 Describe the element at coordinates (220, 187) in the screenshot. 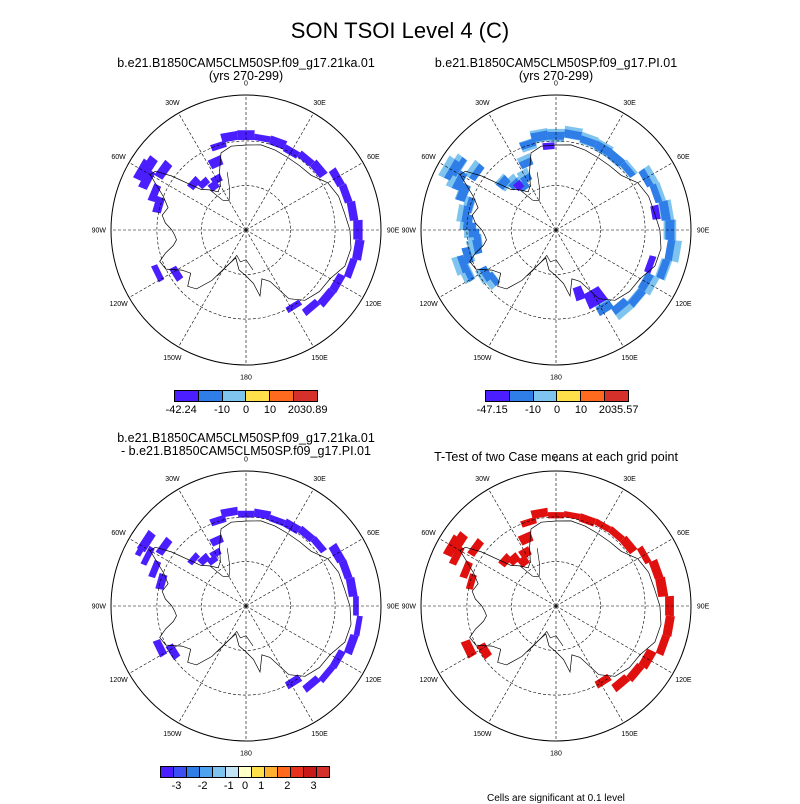

I see `panel1-ice-shelf-line` at that location.